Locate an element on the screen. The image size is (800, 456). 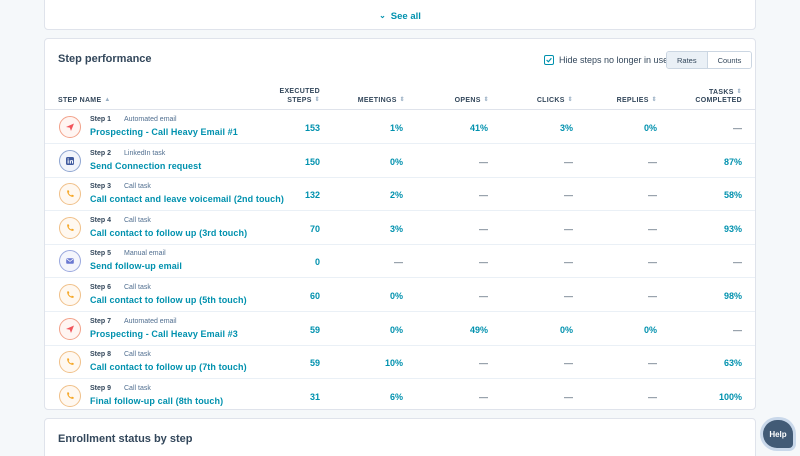
enrollment-card: Enrollment status by step is located at coordinates (400, 437).